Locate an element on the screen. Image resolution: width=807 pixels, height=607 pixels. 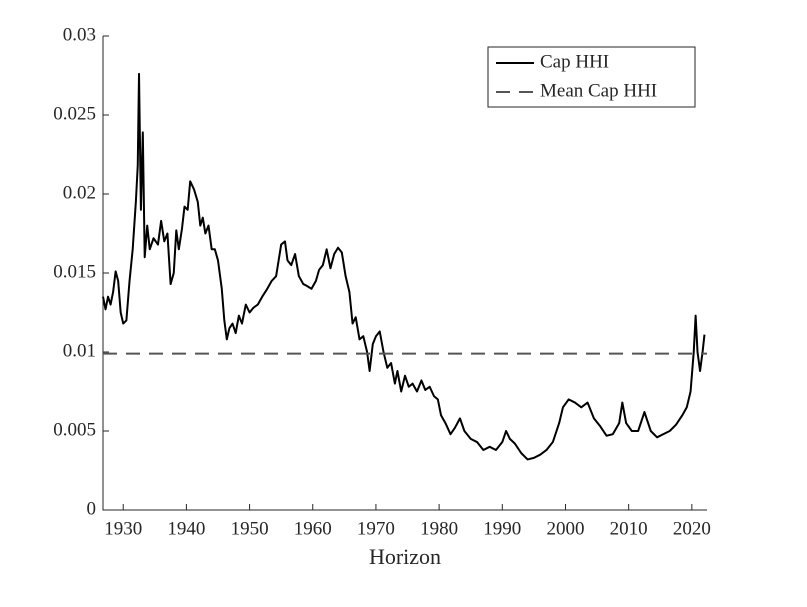
y-tick-label: 0.03 is located at coordinates (79, 34).